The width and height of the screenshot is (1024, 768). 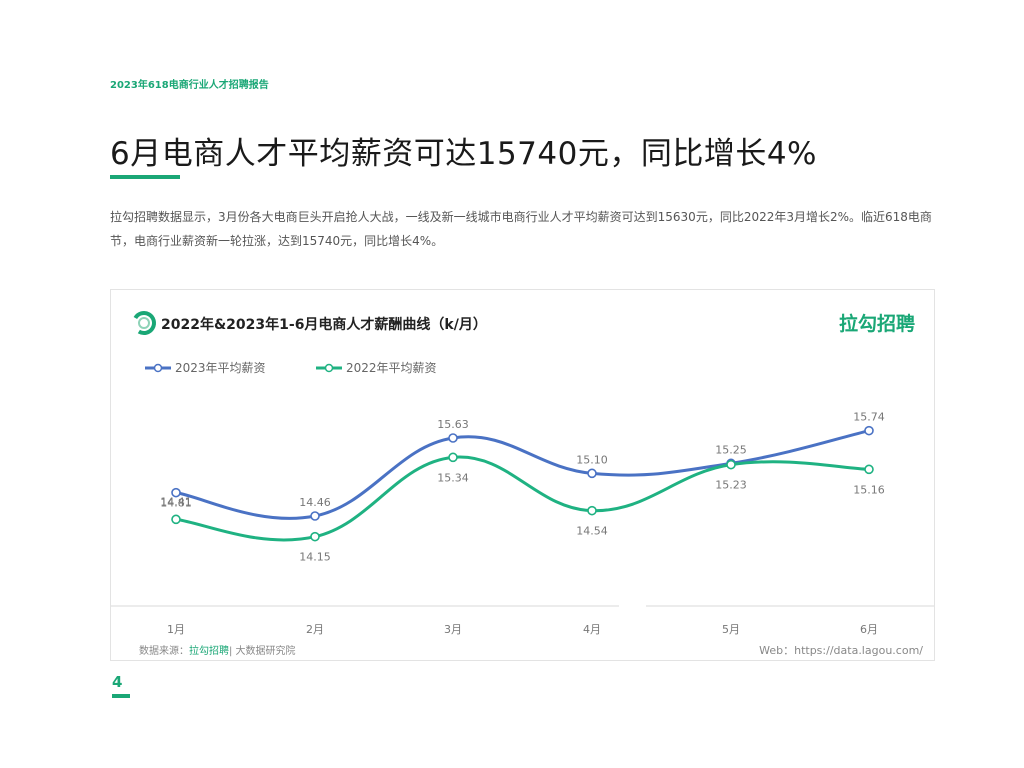 I want to click on x-tick-label: 5月, so click(x=731, y=629).